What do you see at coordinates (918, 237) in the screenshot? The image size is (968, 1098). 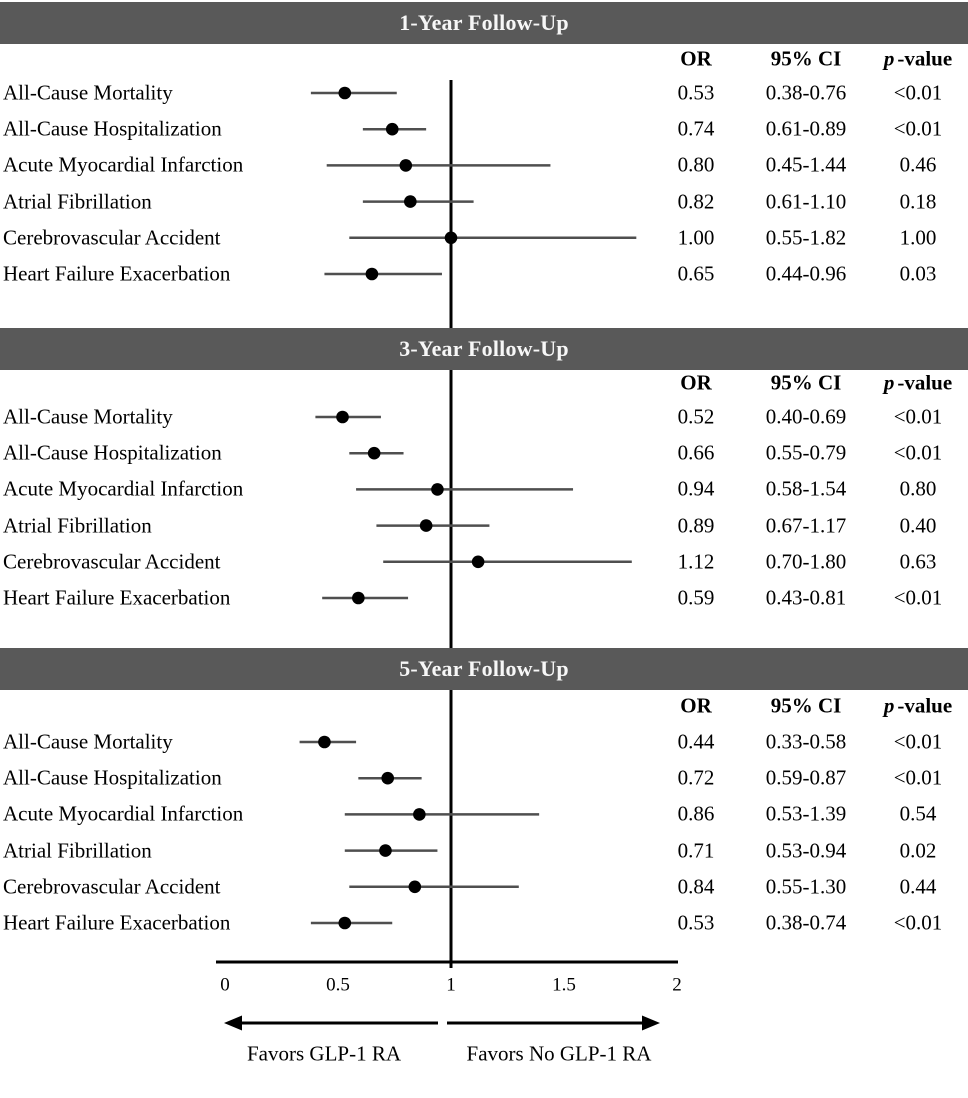 I see `p-value: 1.00` at bounding box center [918, 237].